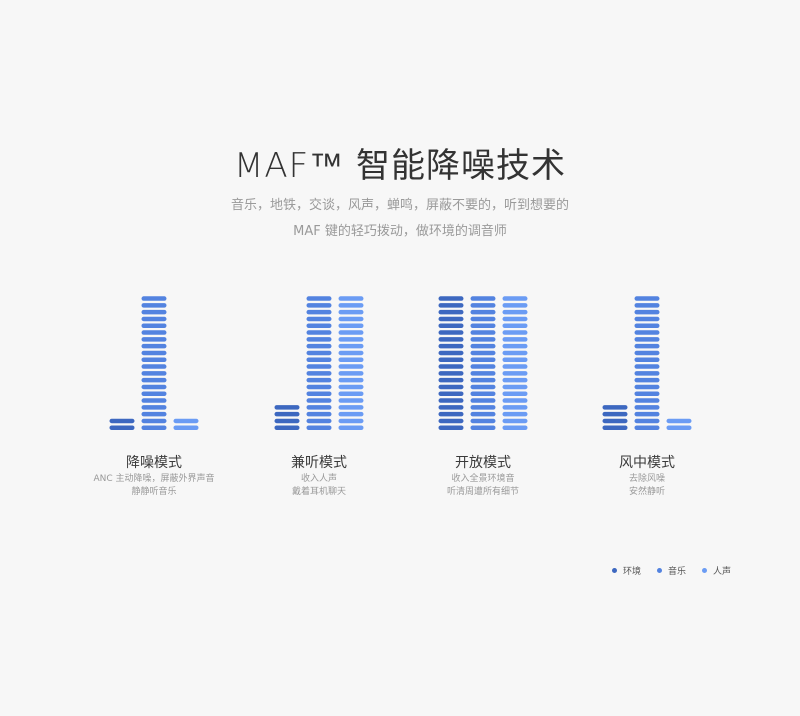 The image size is (800, 716). I want to click on mode-desc-wind-1: 去除风噪, so click(646, 479).